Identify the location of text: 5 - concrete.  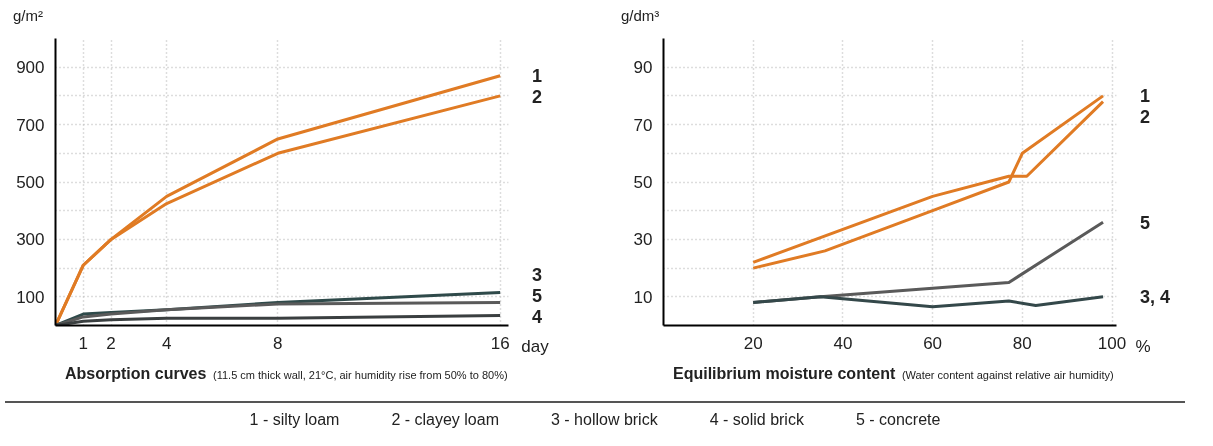
(898, 419).